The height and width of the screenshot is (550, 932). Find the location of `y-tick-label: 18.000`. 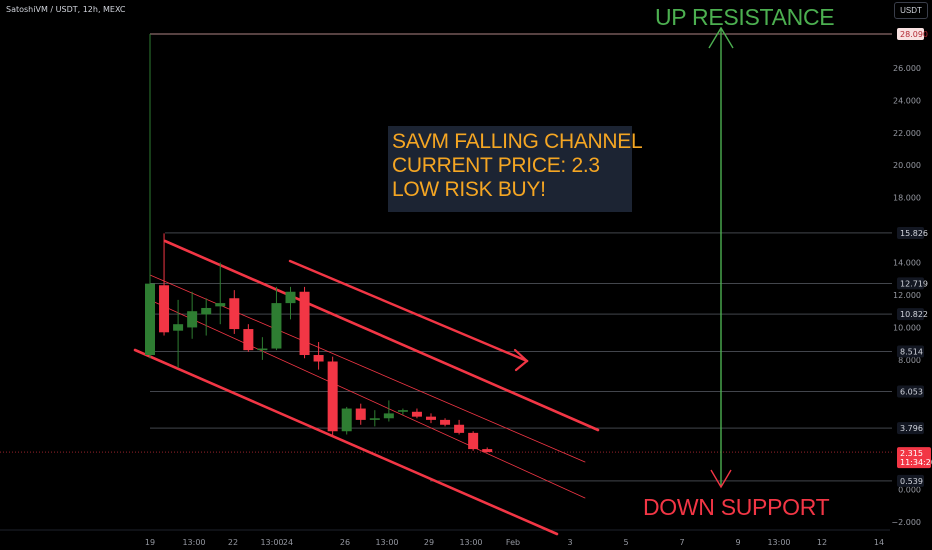

y-tick-label: 18.000 is located at coordinates (907, 198).